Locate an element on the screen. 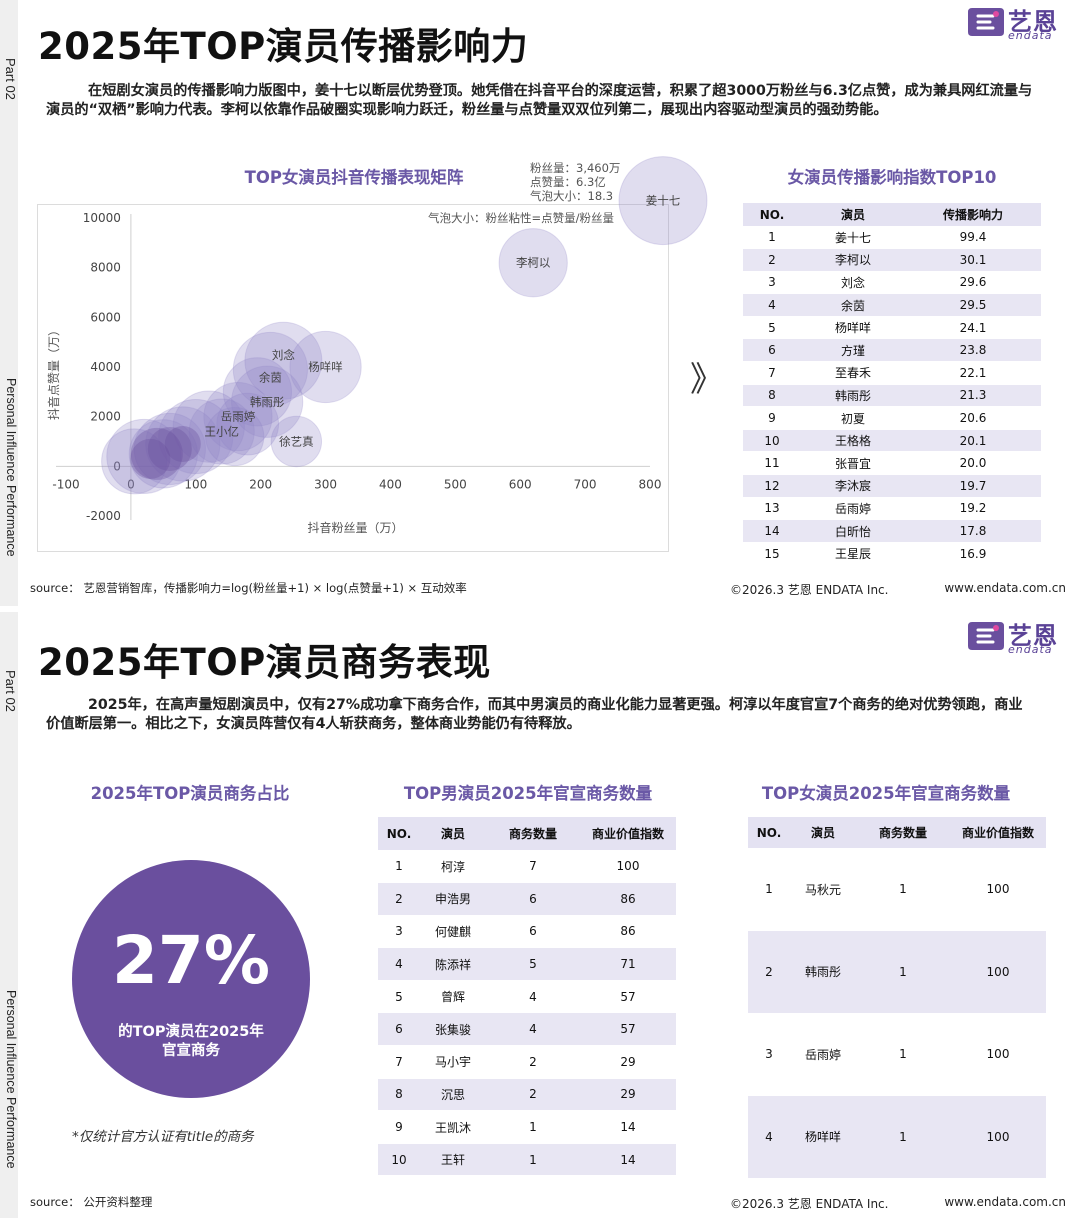 The image size is (1080, 1218). table-row: 11 张晋宜 20.0 is located at coordinates (892, 463).